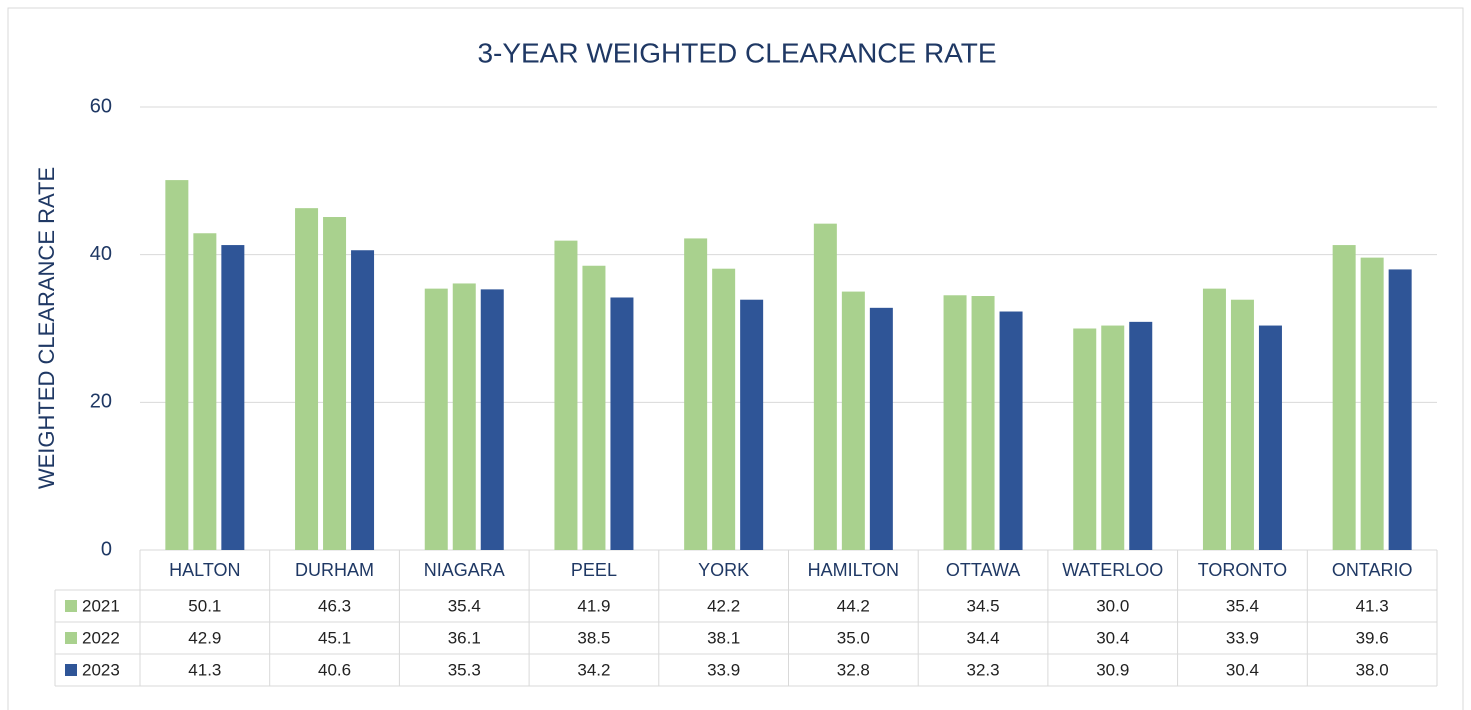 The width and height of the screenshot is (1471, 710). Describe the element at coordinates (334, 605) in the screenshot. I see `table-value: 46.3` at that location.